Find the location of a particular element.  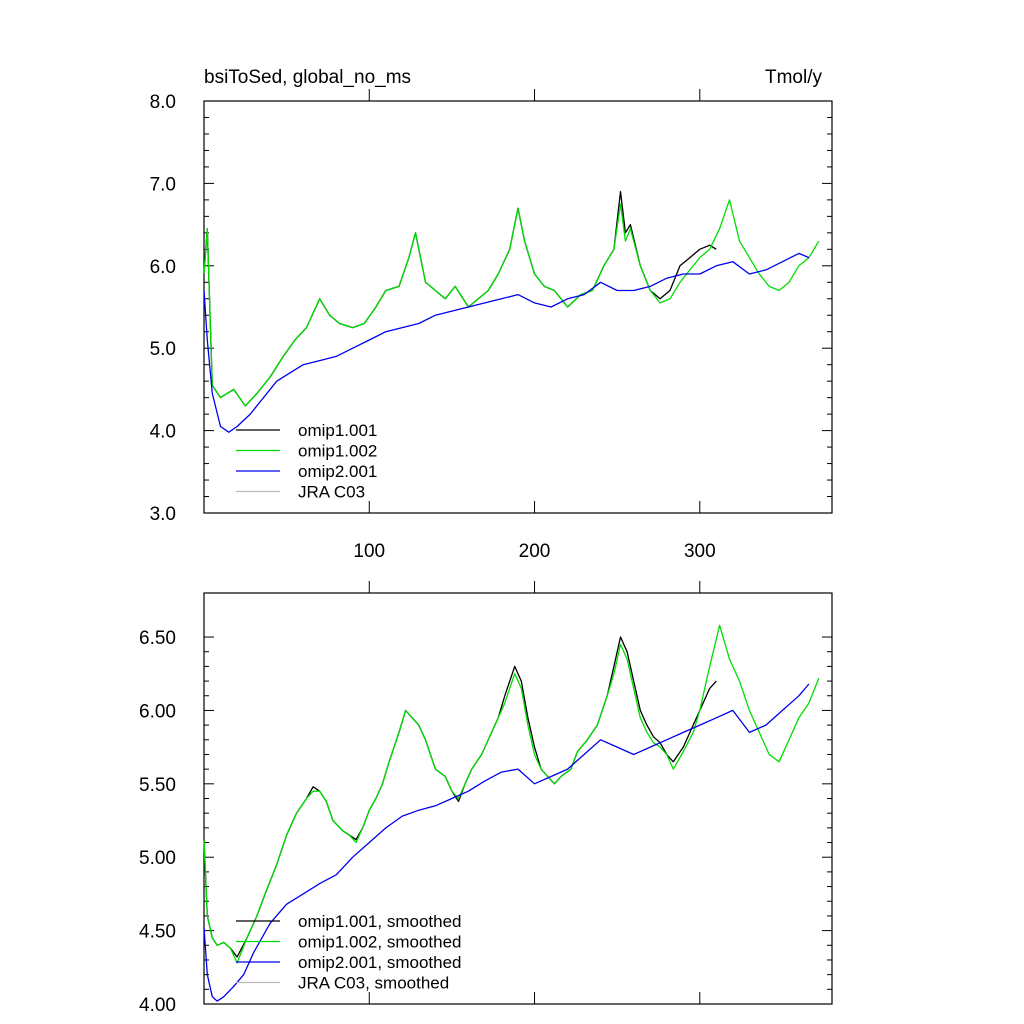

y-tick-label: 6.0 is located at coordinates (163, 267).